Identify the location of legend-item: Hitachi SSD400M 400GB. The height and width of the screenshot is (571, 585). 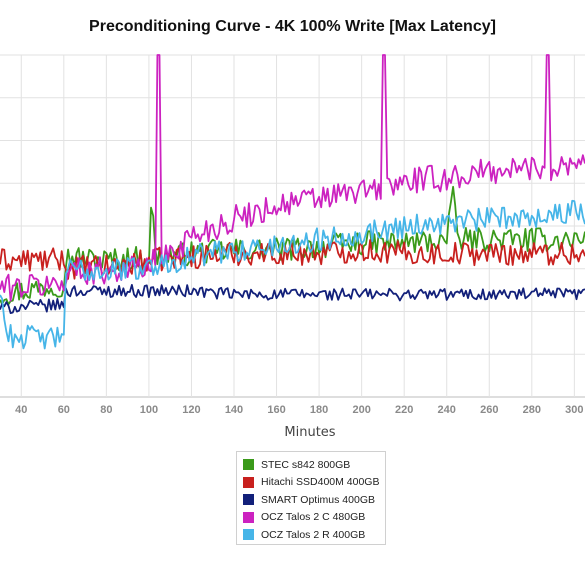
(314, 483).